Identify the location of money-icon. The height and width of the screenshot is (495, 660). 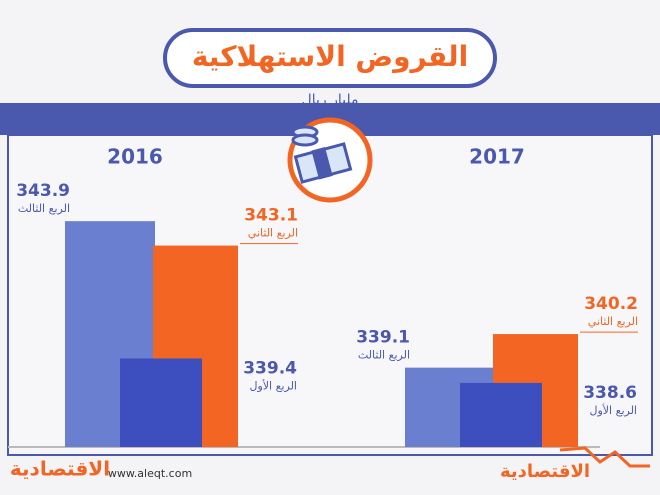
(330, 160).